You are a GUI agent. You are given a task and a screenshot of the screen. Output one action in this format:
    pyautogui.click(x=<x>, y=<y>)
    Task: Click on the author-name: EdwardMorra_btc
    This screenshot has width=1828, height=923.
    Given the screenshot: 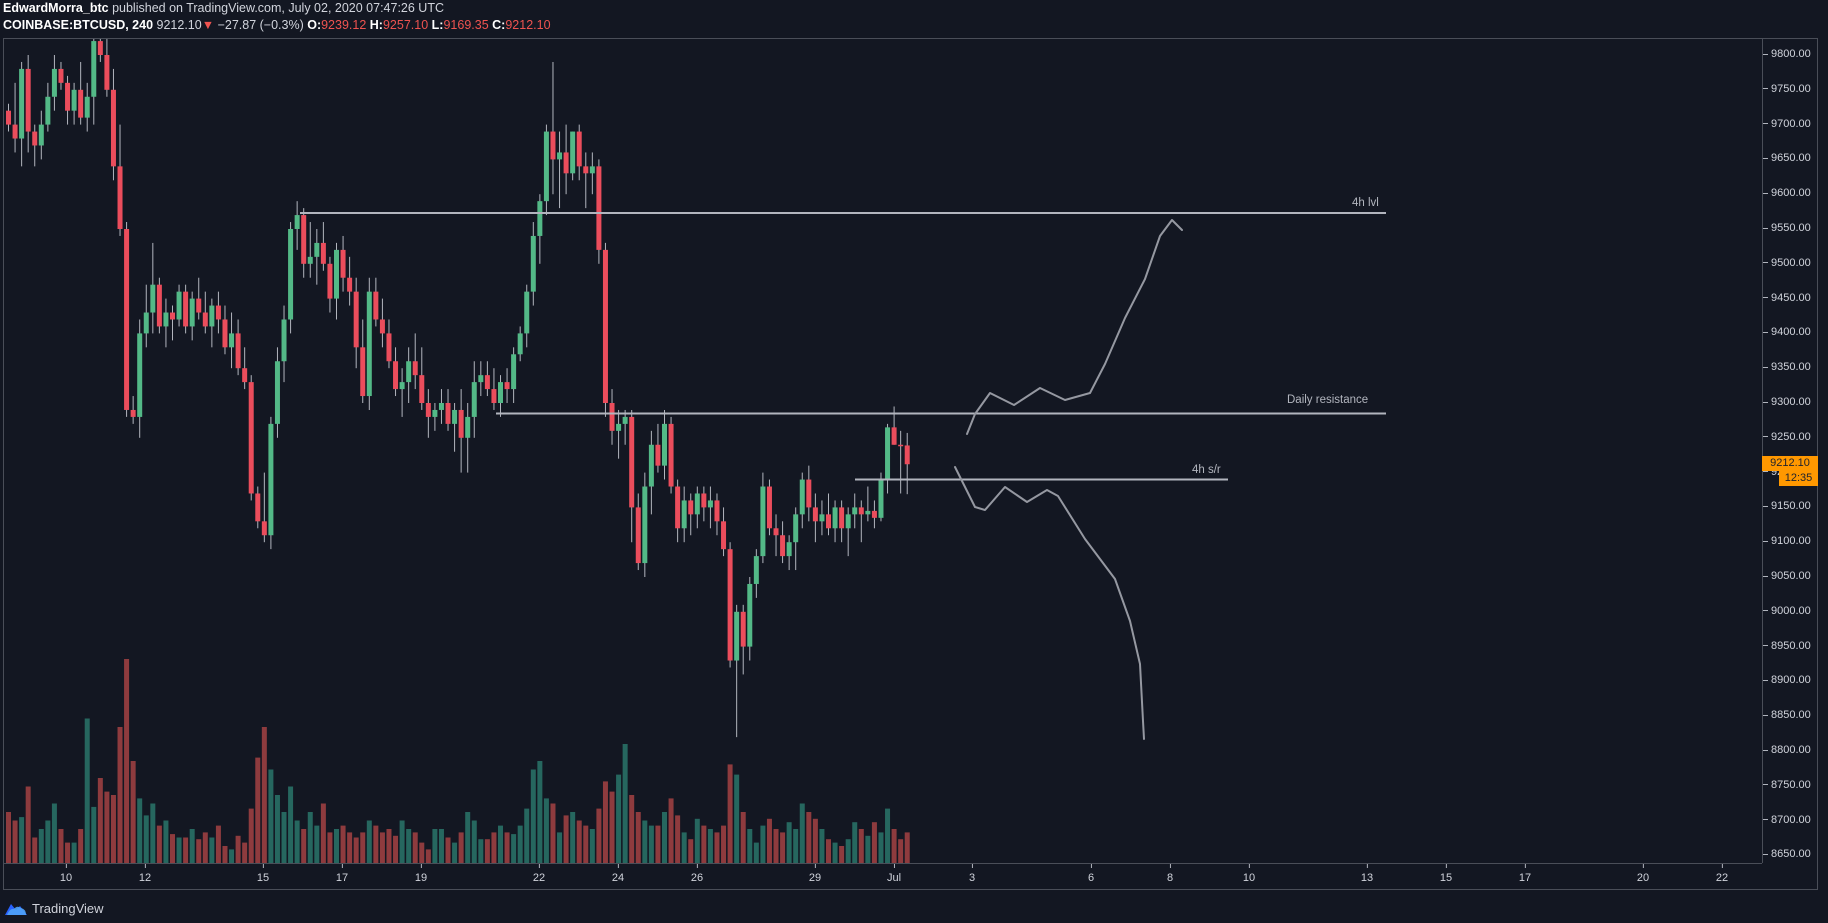 What is the action you would take?
    pyautogui.click(x=56, y=8)
    